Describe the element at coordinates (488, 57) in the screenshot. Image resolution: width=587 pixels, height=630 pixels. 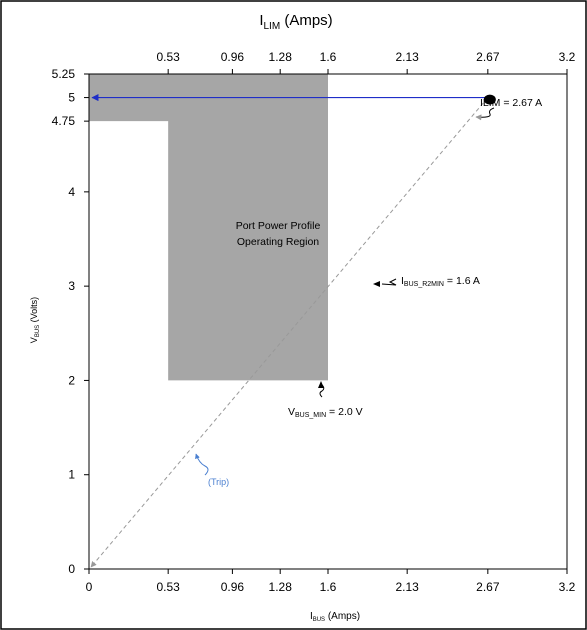
I see `x-top-tick-label: 2.67` at that location.